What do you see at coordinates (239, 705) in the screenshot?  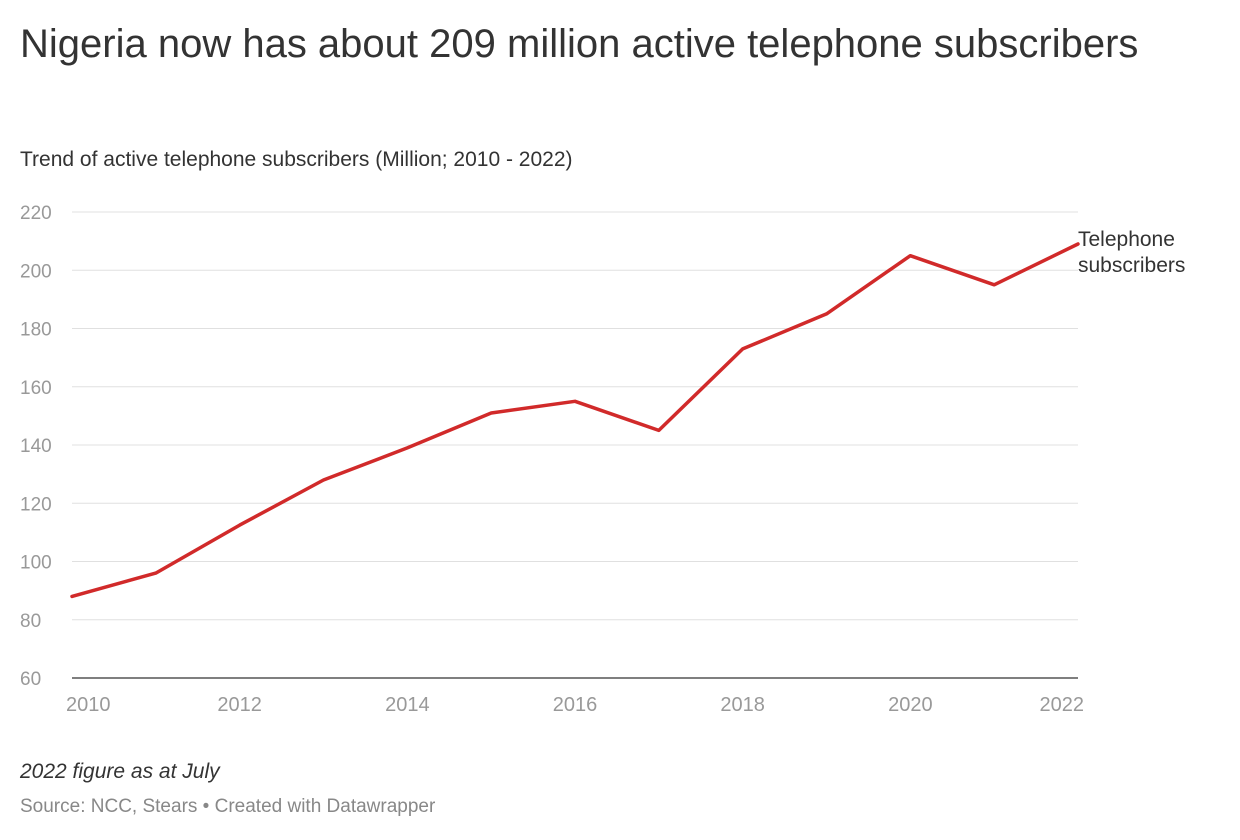 I see `x-tick-label: 2012` at bounding box center [239, 705].